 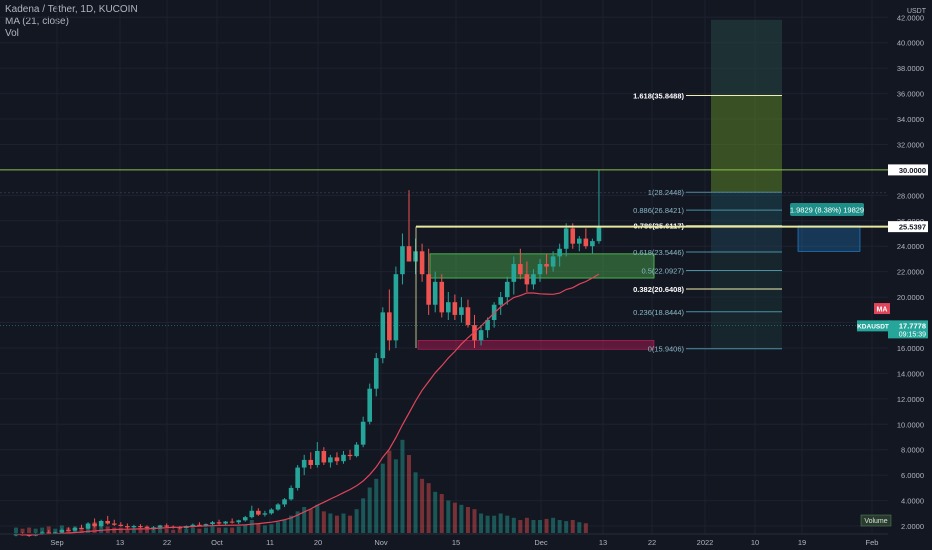 What do you see at coordinates (536, 345) in the screenshot?
I see `demand-zone` at bounding box center [536, 345].